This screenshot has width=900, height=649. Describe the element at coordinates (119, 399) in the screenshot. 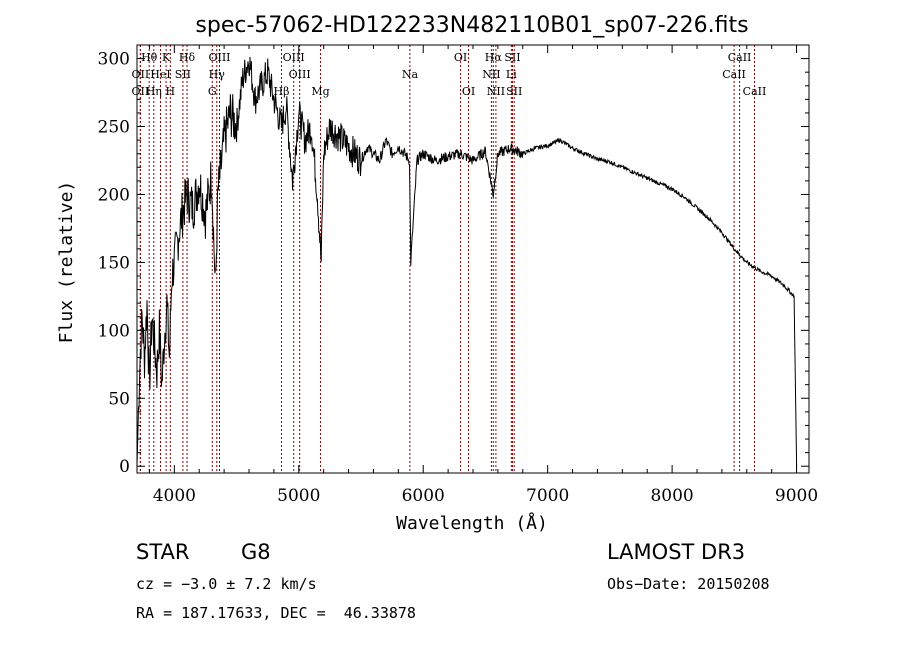

I see `y-tick-label: 50` at that location.